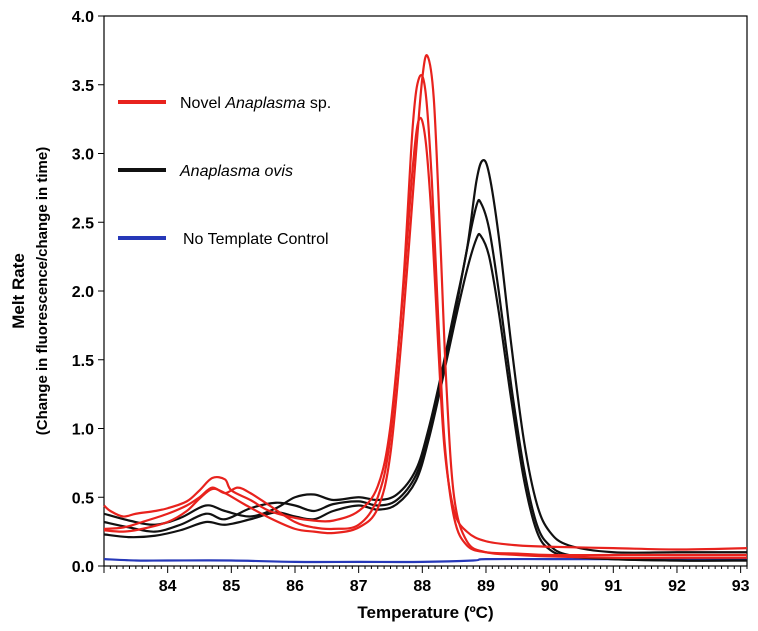 The height and width of the screenshot is (631, 758). What do you see at coordinates (42, 291) in the screenshot?
I see `y-axis-subtitle: (Change in fluorescence/change in time)` at bounding box center [42, 291].